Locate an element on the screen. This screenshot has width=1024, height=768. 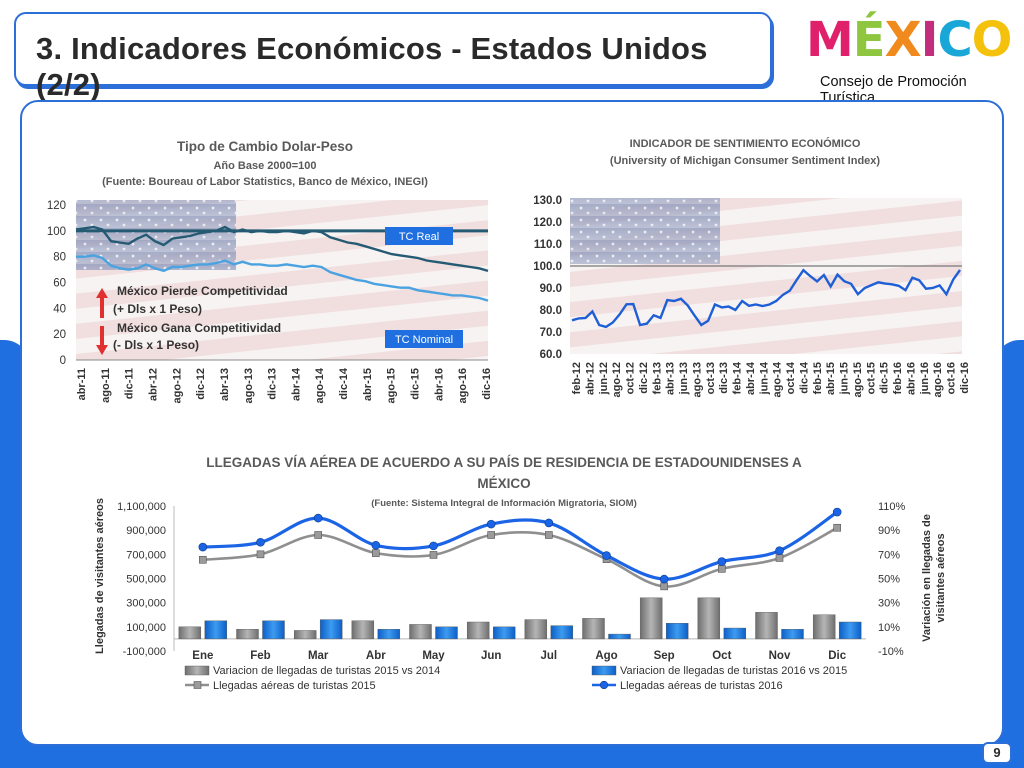
exchange-x-tick-label: abr-16 is located at coordinates (439, 384).